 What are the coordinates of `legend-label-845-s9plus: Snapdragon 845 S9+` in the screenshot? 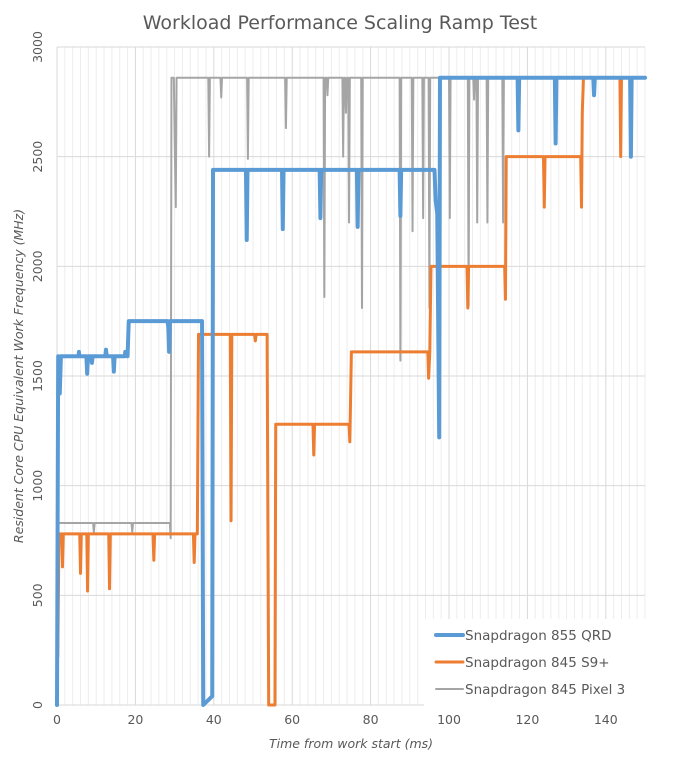 It's located at (537, 663).